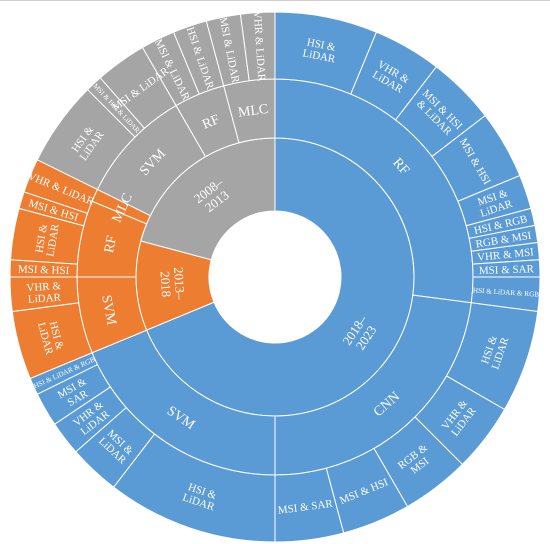  What do you see at coordinates (44, 293) in the screenshot?
I see `sunburst-label-data-21: VHR &LiDAR` at bounding box center [44, 293].